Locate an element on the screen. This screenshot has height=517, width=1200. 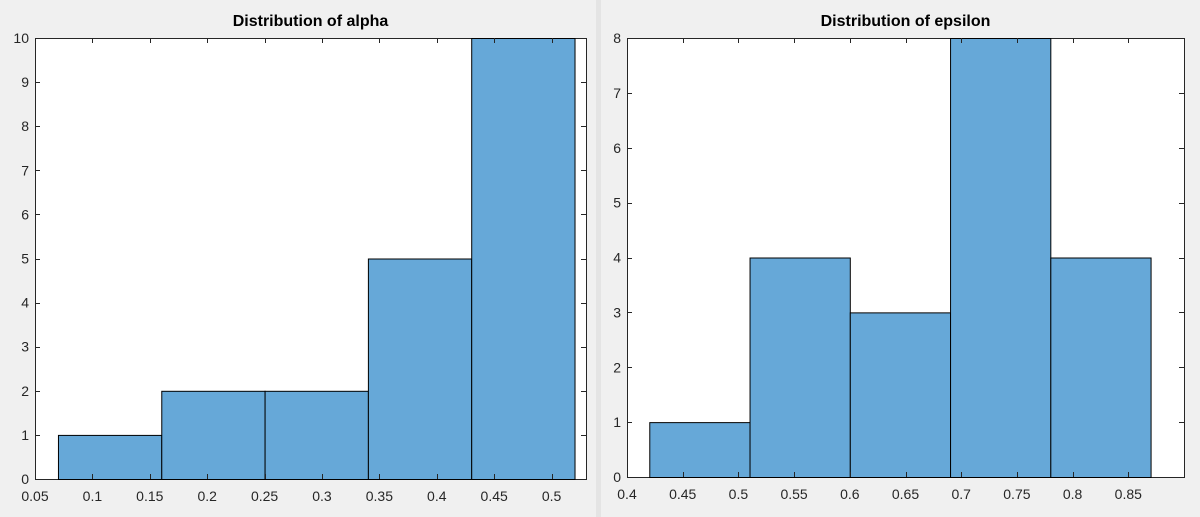
x-tick-label: 0.3 is located at coordinates (322, 496).